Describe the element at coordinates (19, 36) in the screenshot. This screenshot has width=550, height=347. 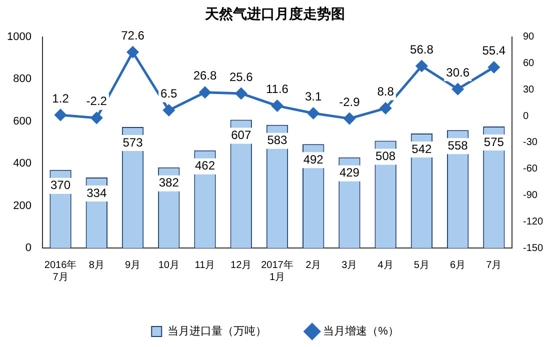
I see `y-tick-label: 1000` at that location.